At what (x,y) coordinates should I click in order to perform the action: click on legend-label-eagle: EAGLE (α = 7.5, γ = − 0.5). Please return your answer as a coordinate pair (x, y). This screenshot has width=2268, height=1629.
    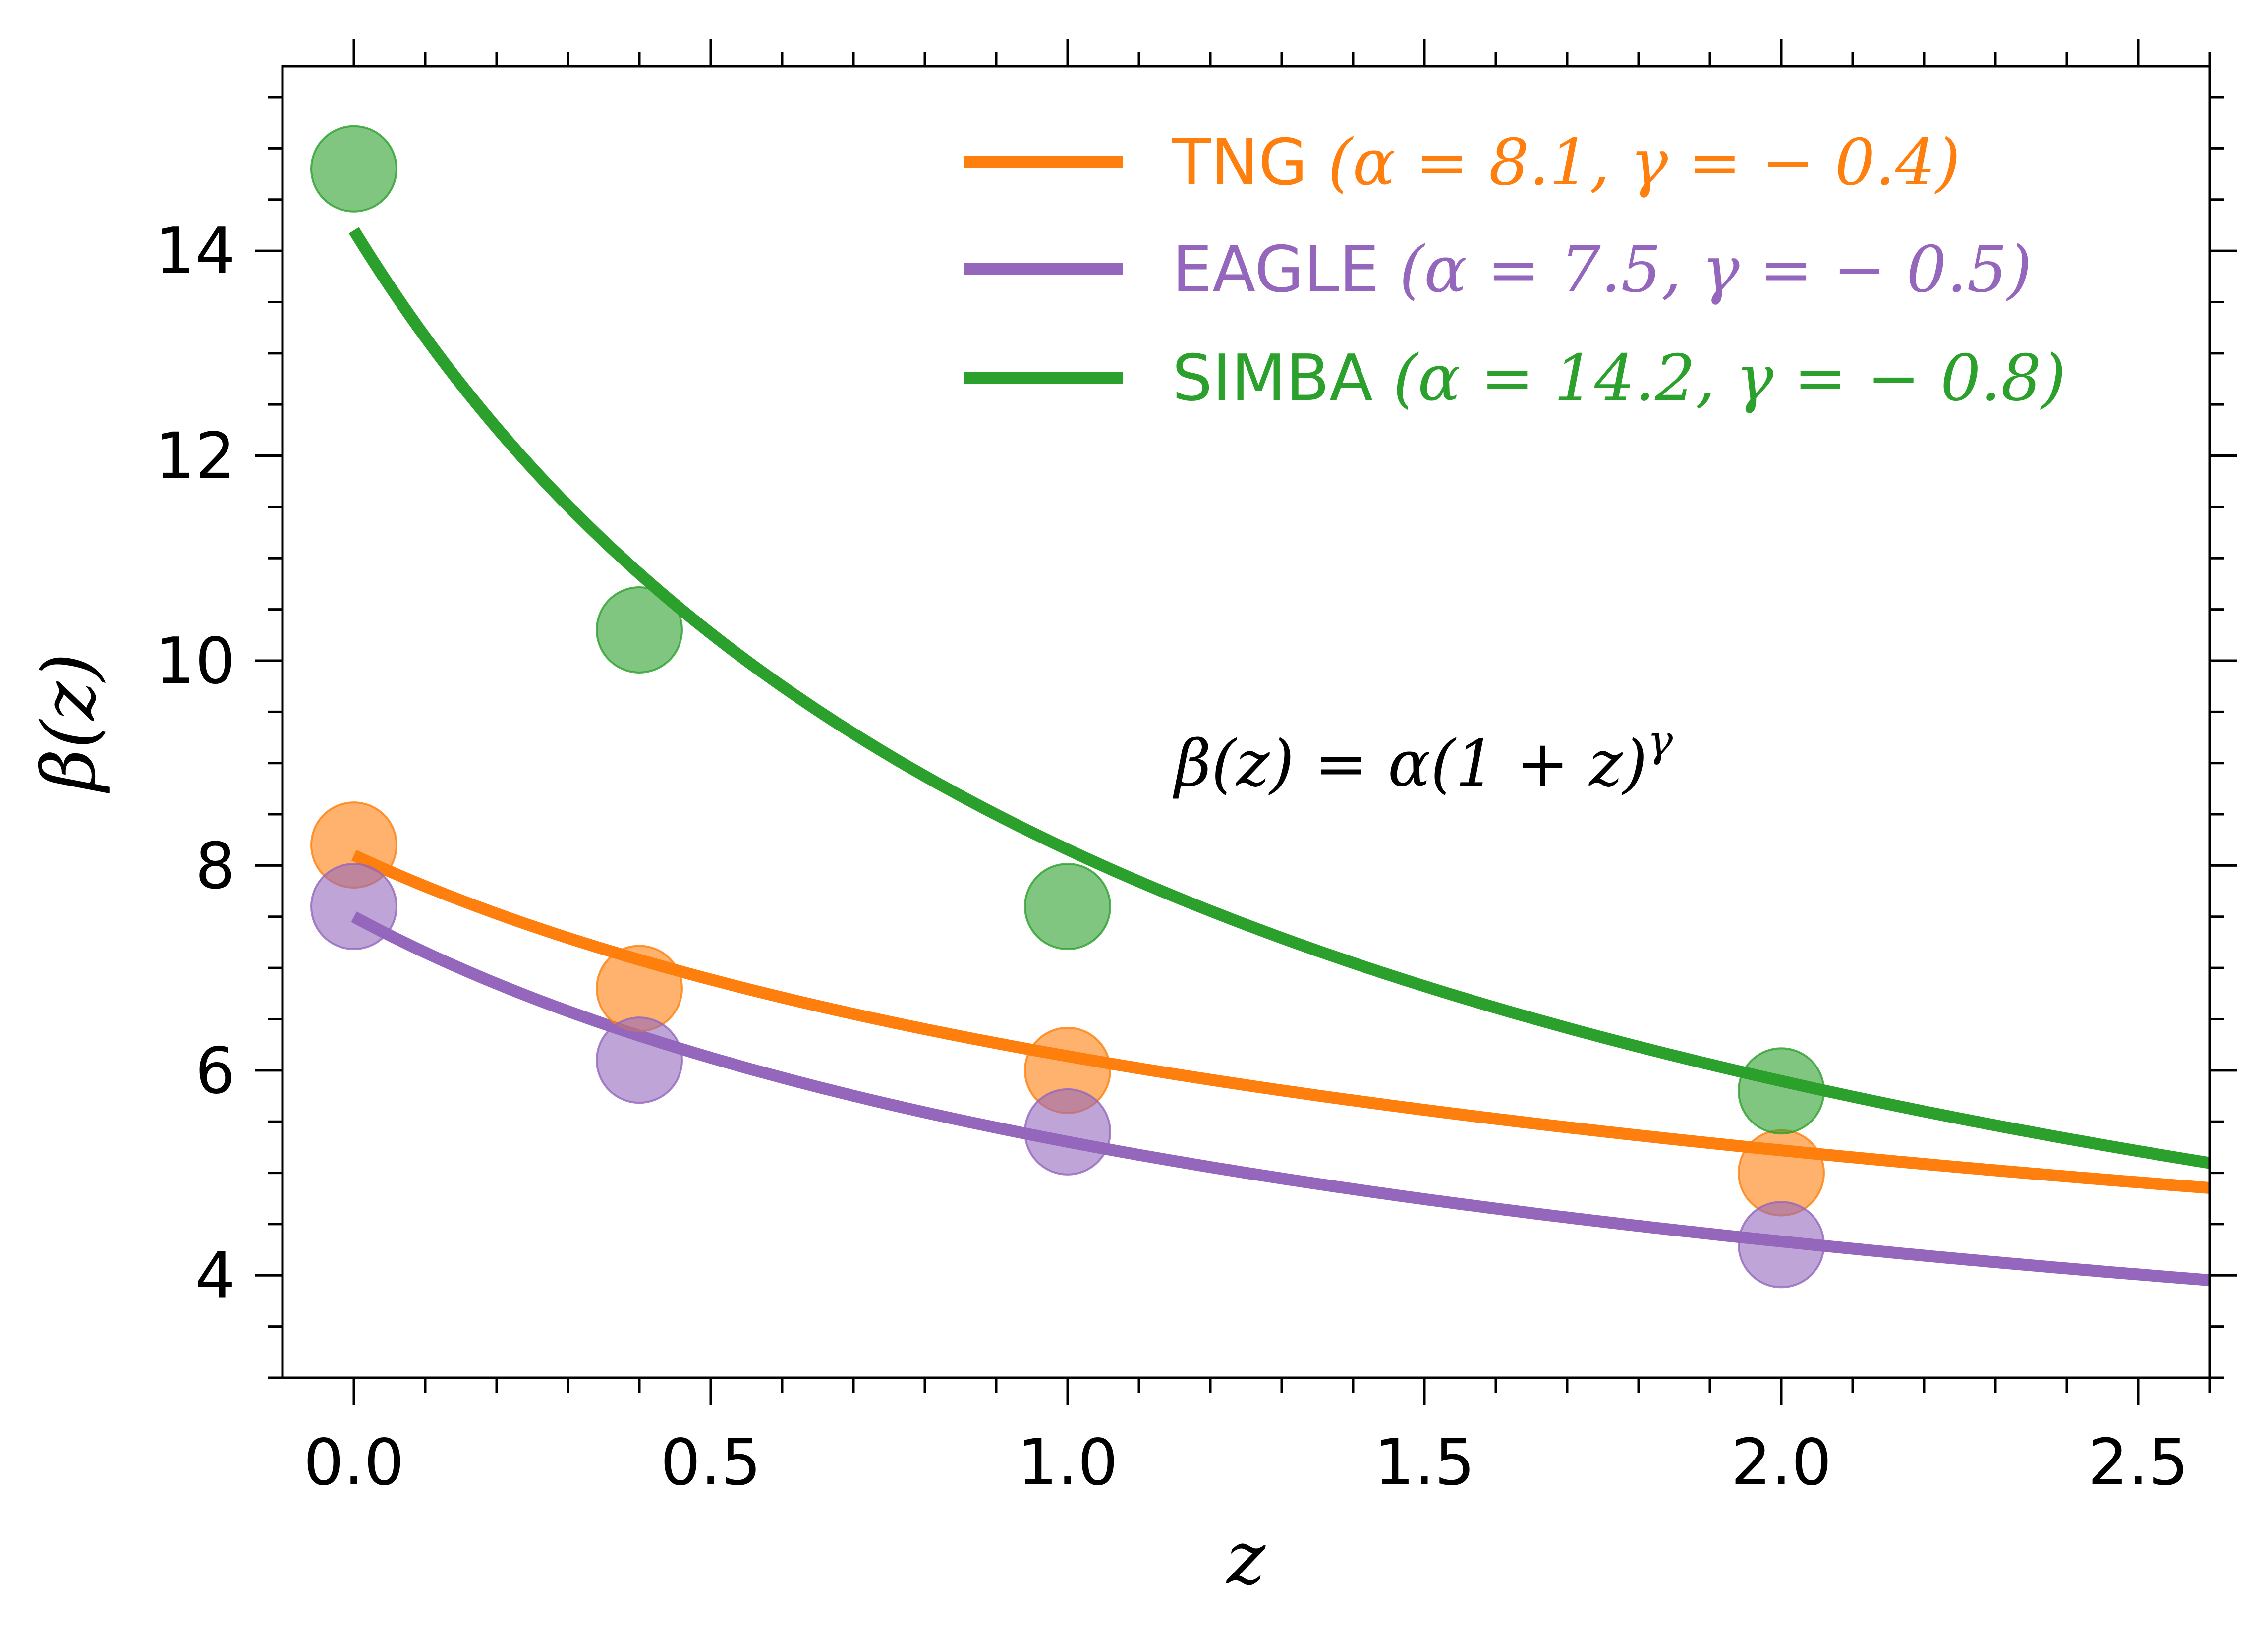
    Looking at the image, I should click on (1602, 270).